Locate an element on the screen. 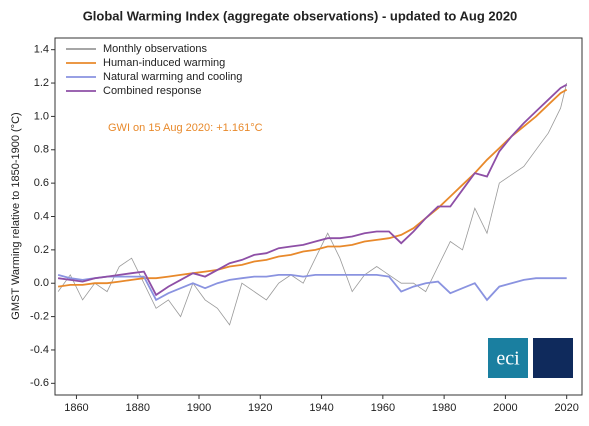 The width and height of the screenshot is (589, 426). x-tick-label: 1980 is located at coordinates (444, 408).